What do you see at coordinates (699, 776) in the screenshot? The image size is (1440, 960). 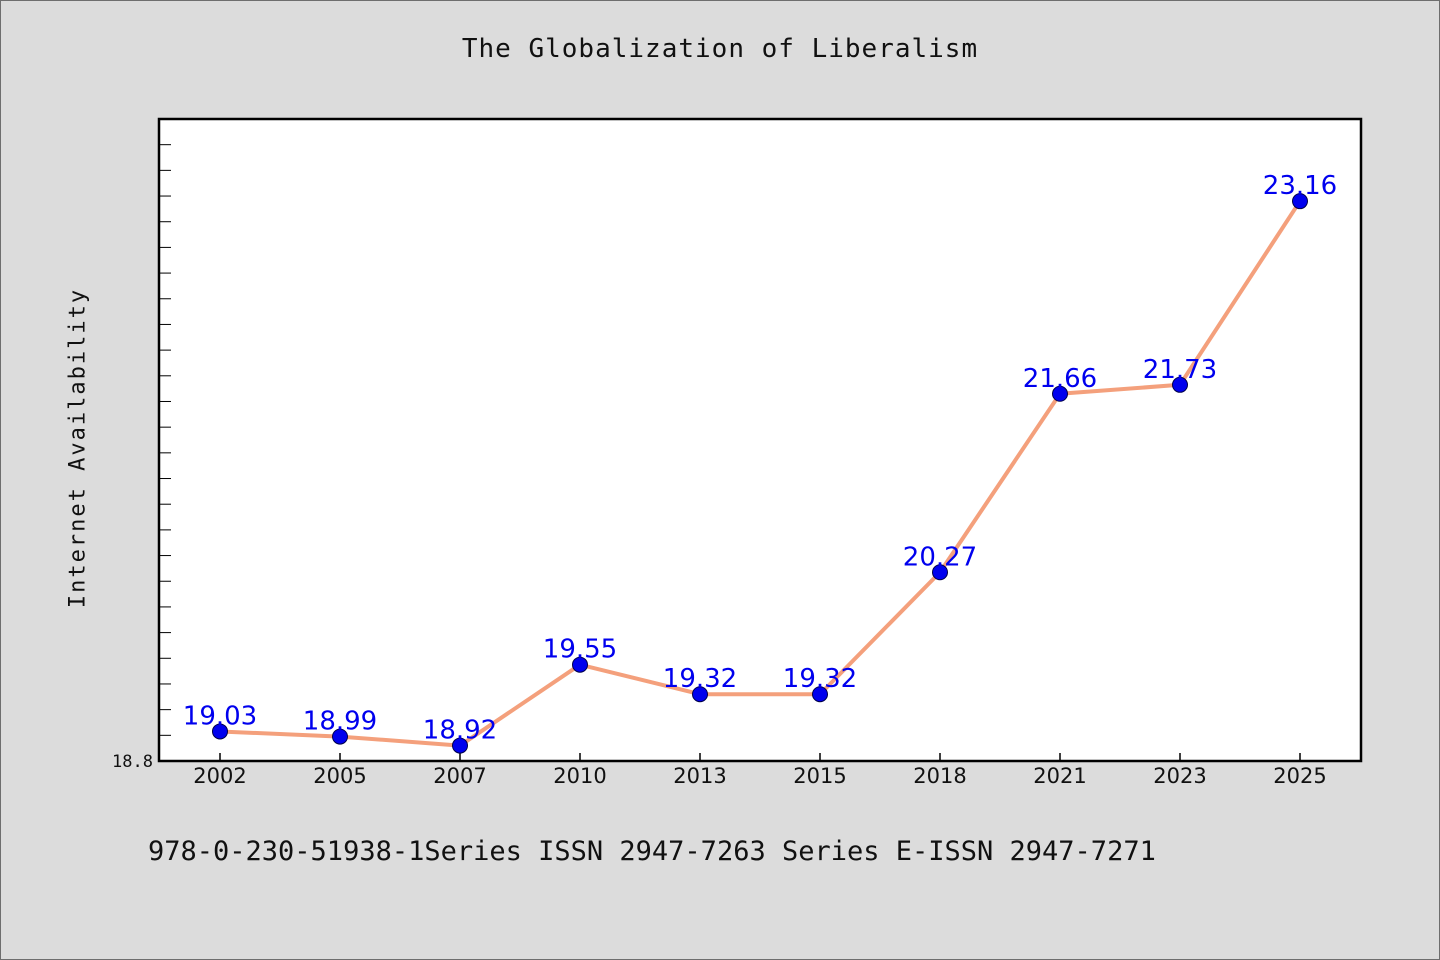 I see `x-tick-label: 2013` at bounding box center [699, 776].